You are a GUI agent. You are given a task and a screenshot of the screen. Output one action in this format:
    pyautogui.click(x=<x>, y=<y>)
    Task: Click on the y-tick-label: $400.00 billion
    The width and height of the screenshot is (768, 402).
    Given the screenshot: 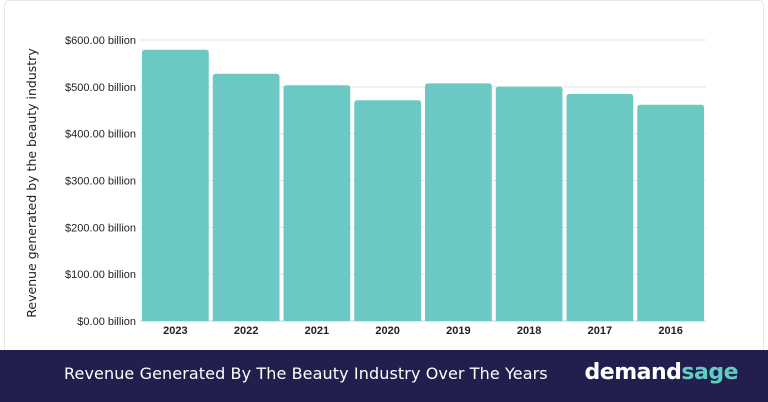 What is the action you would take?
    pyautogui.click(x=100, y=135)
    